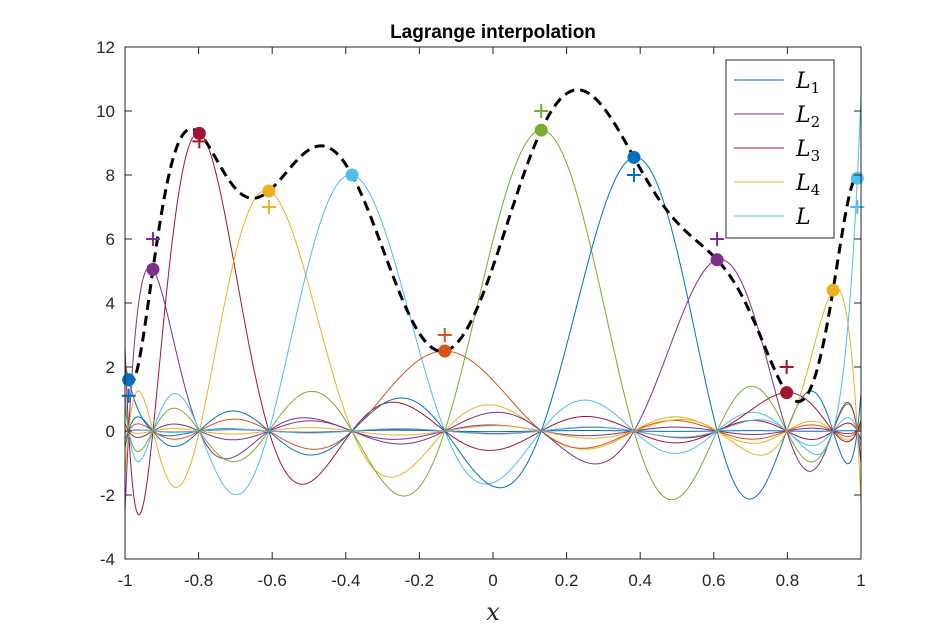  I want to click on y-tick-label: 6, so click(110, 239).